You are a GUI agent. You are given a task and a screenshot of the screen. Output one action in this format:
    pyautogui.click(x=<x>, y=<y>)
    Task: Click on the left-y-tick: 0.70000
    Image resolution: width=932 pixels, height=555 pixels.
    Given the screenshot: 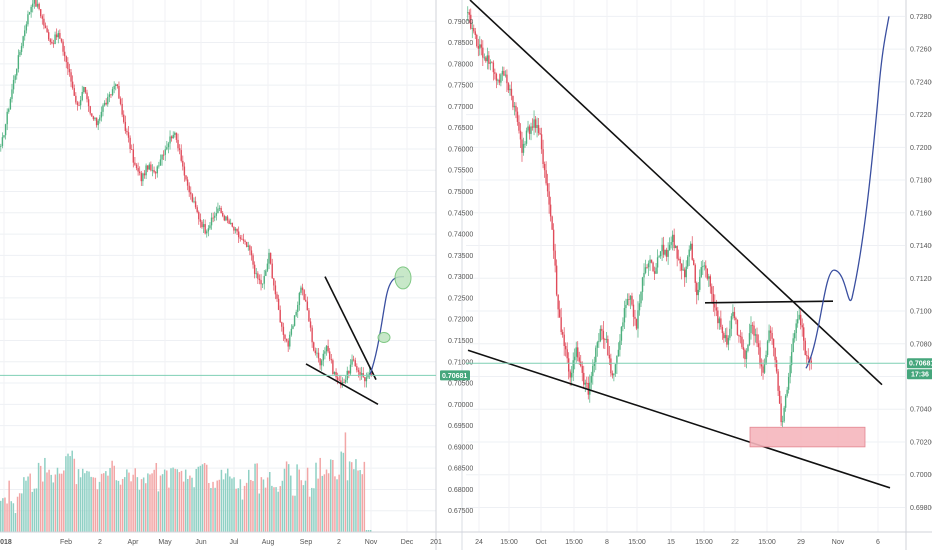 What is the action you would take?
    pyautogui.click(x=460, y=405)
    